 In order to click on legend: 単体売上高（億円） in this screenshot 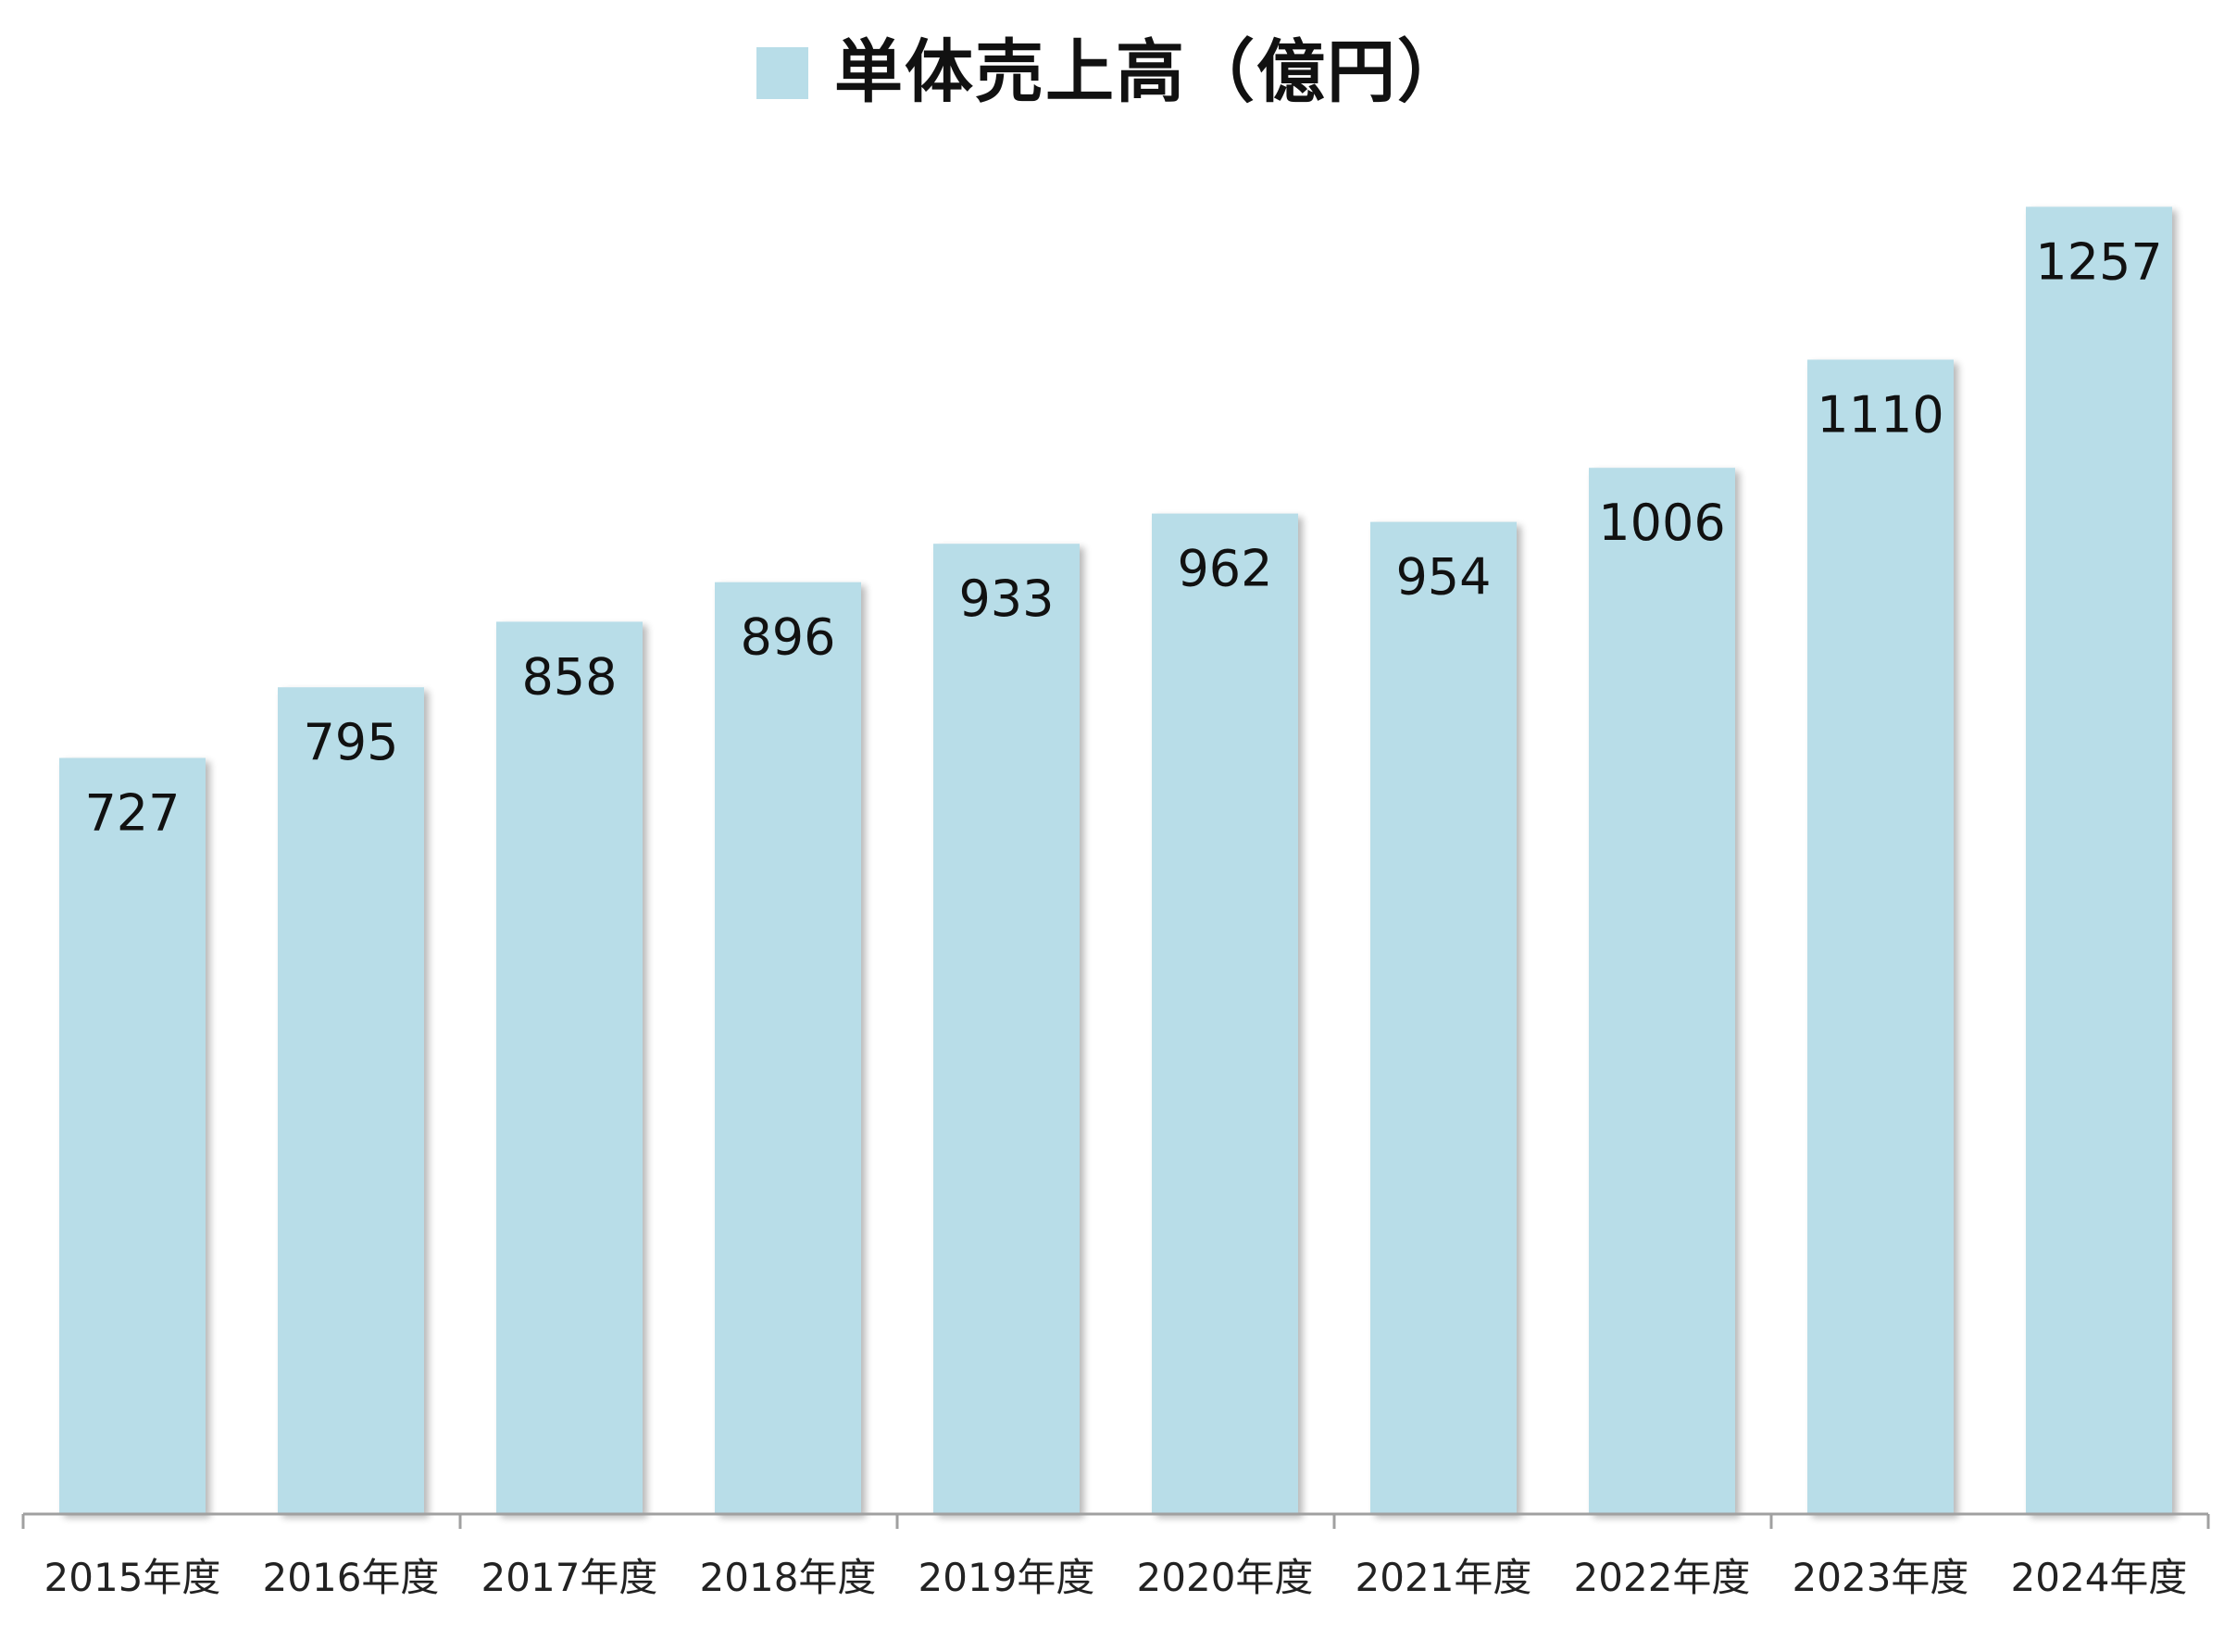, I will do `click(1112, 66)`.